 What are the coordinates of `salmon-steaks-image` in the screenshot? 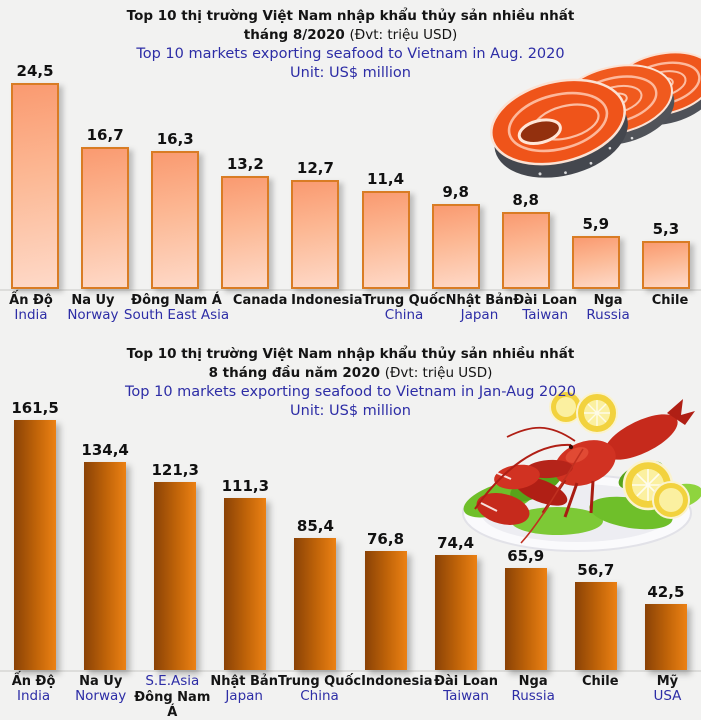 It's located at (595, 114).